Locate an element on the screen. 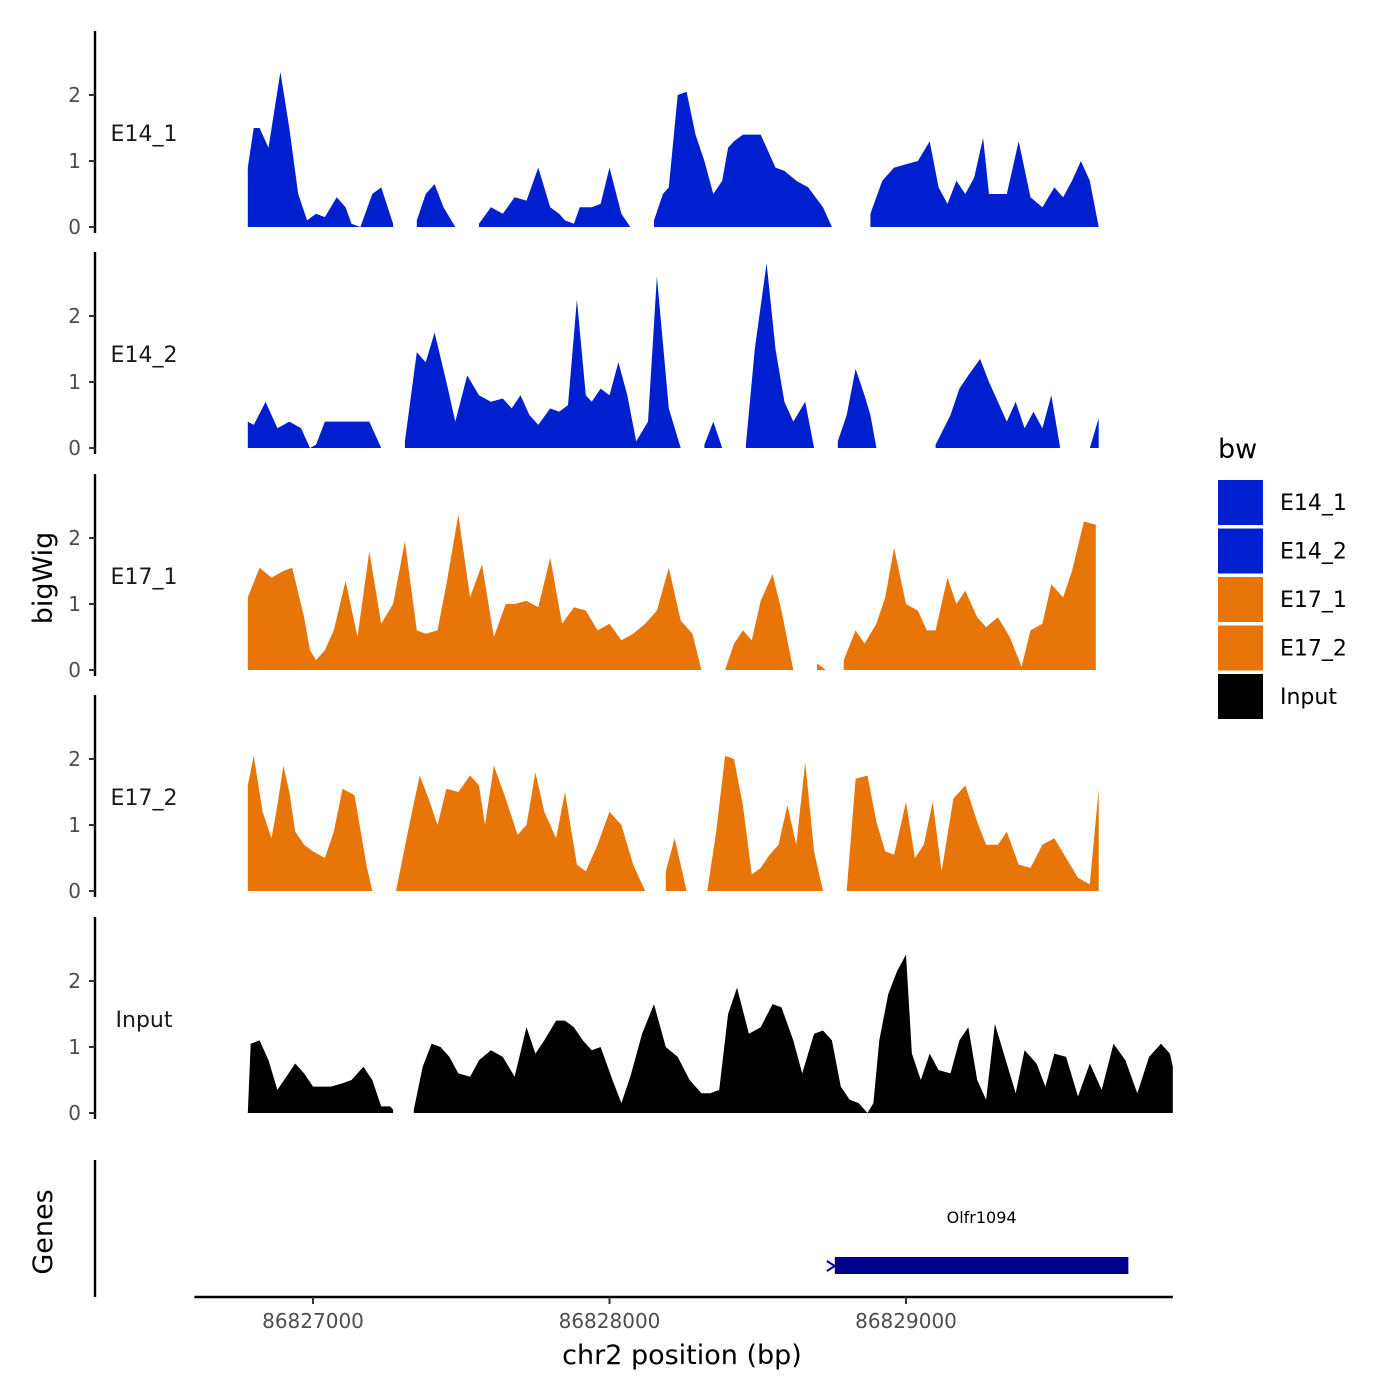  legend-title: bw is located at coordinates (1237, 449).